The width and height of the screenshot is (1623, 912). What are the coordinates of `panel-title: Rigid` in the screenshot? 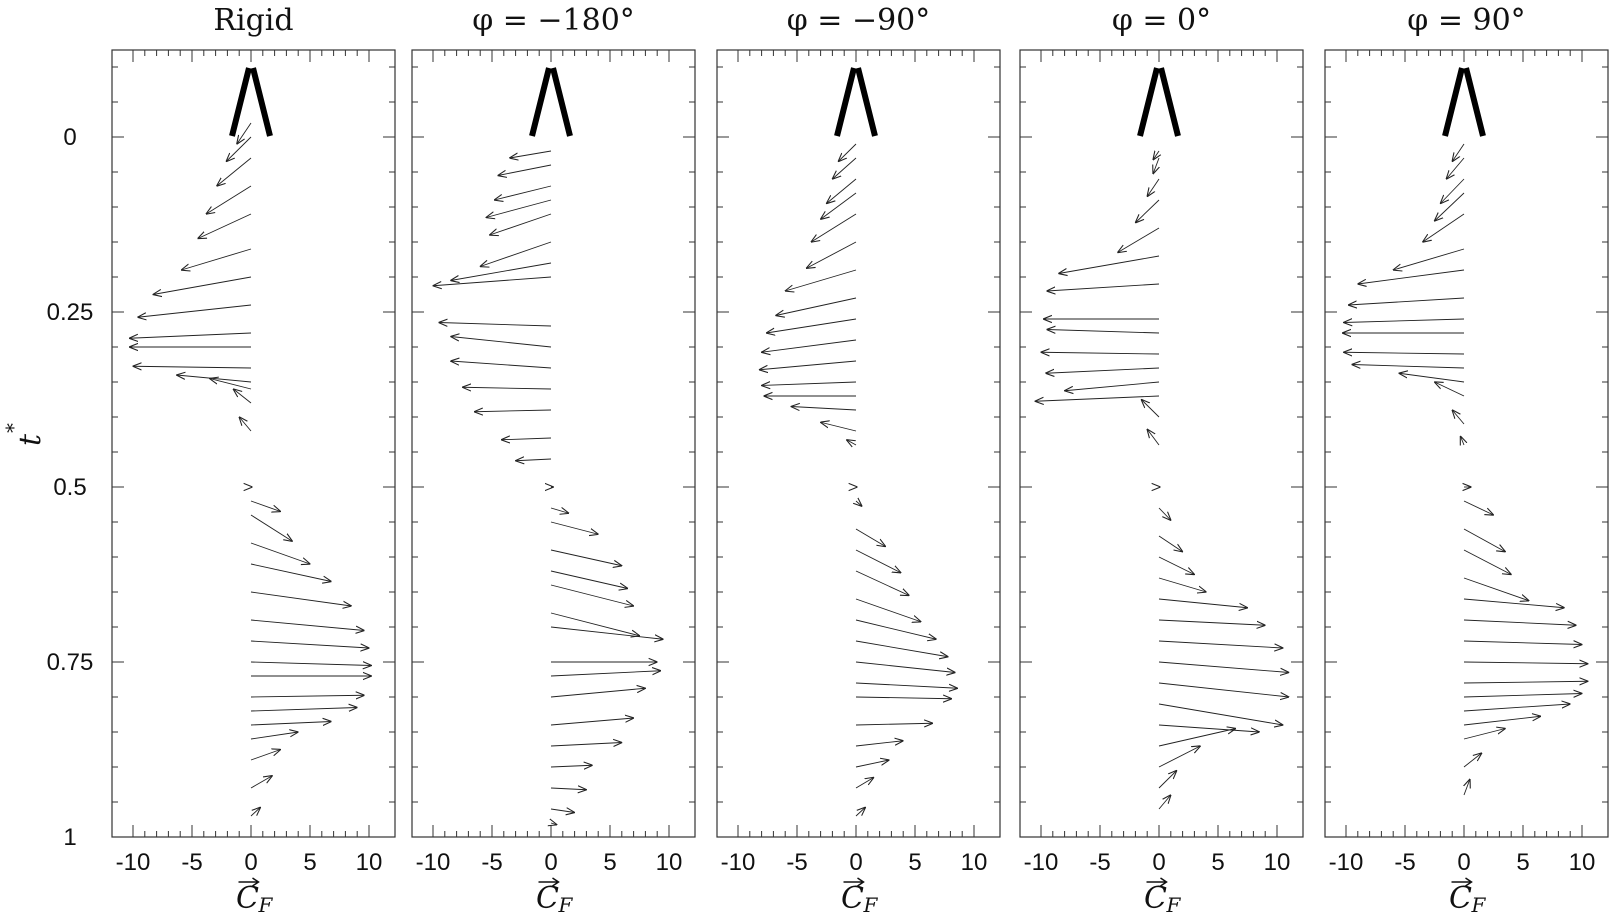 It's located at (253, 20).